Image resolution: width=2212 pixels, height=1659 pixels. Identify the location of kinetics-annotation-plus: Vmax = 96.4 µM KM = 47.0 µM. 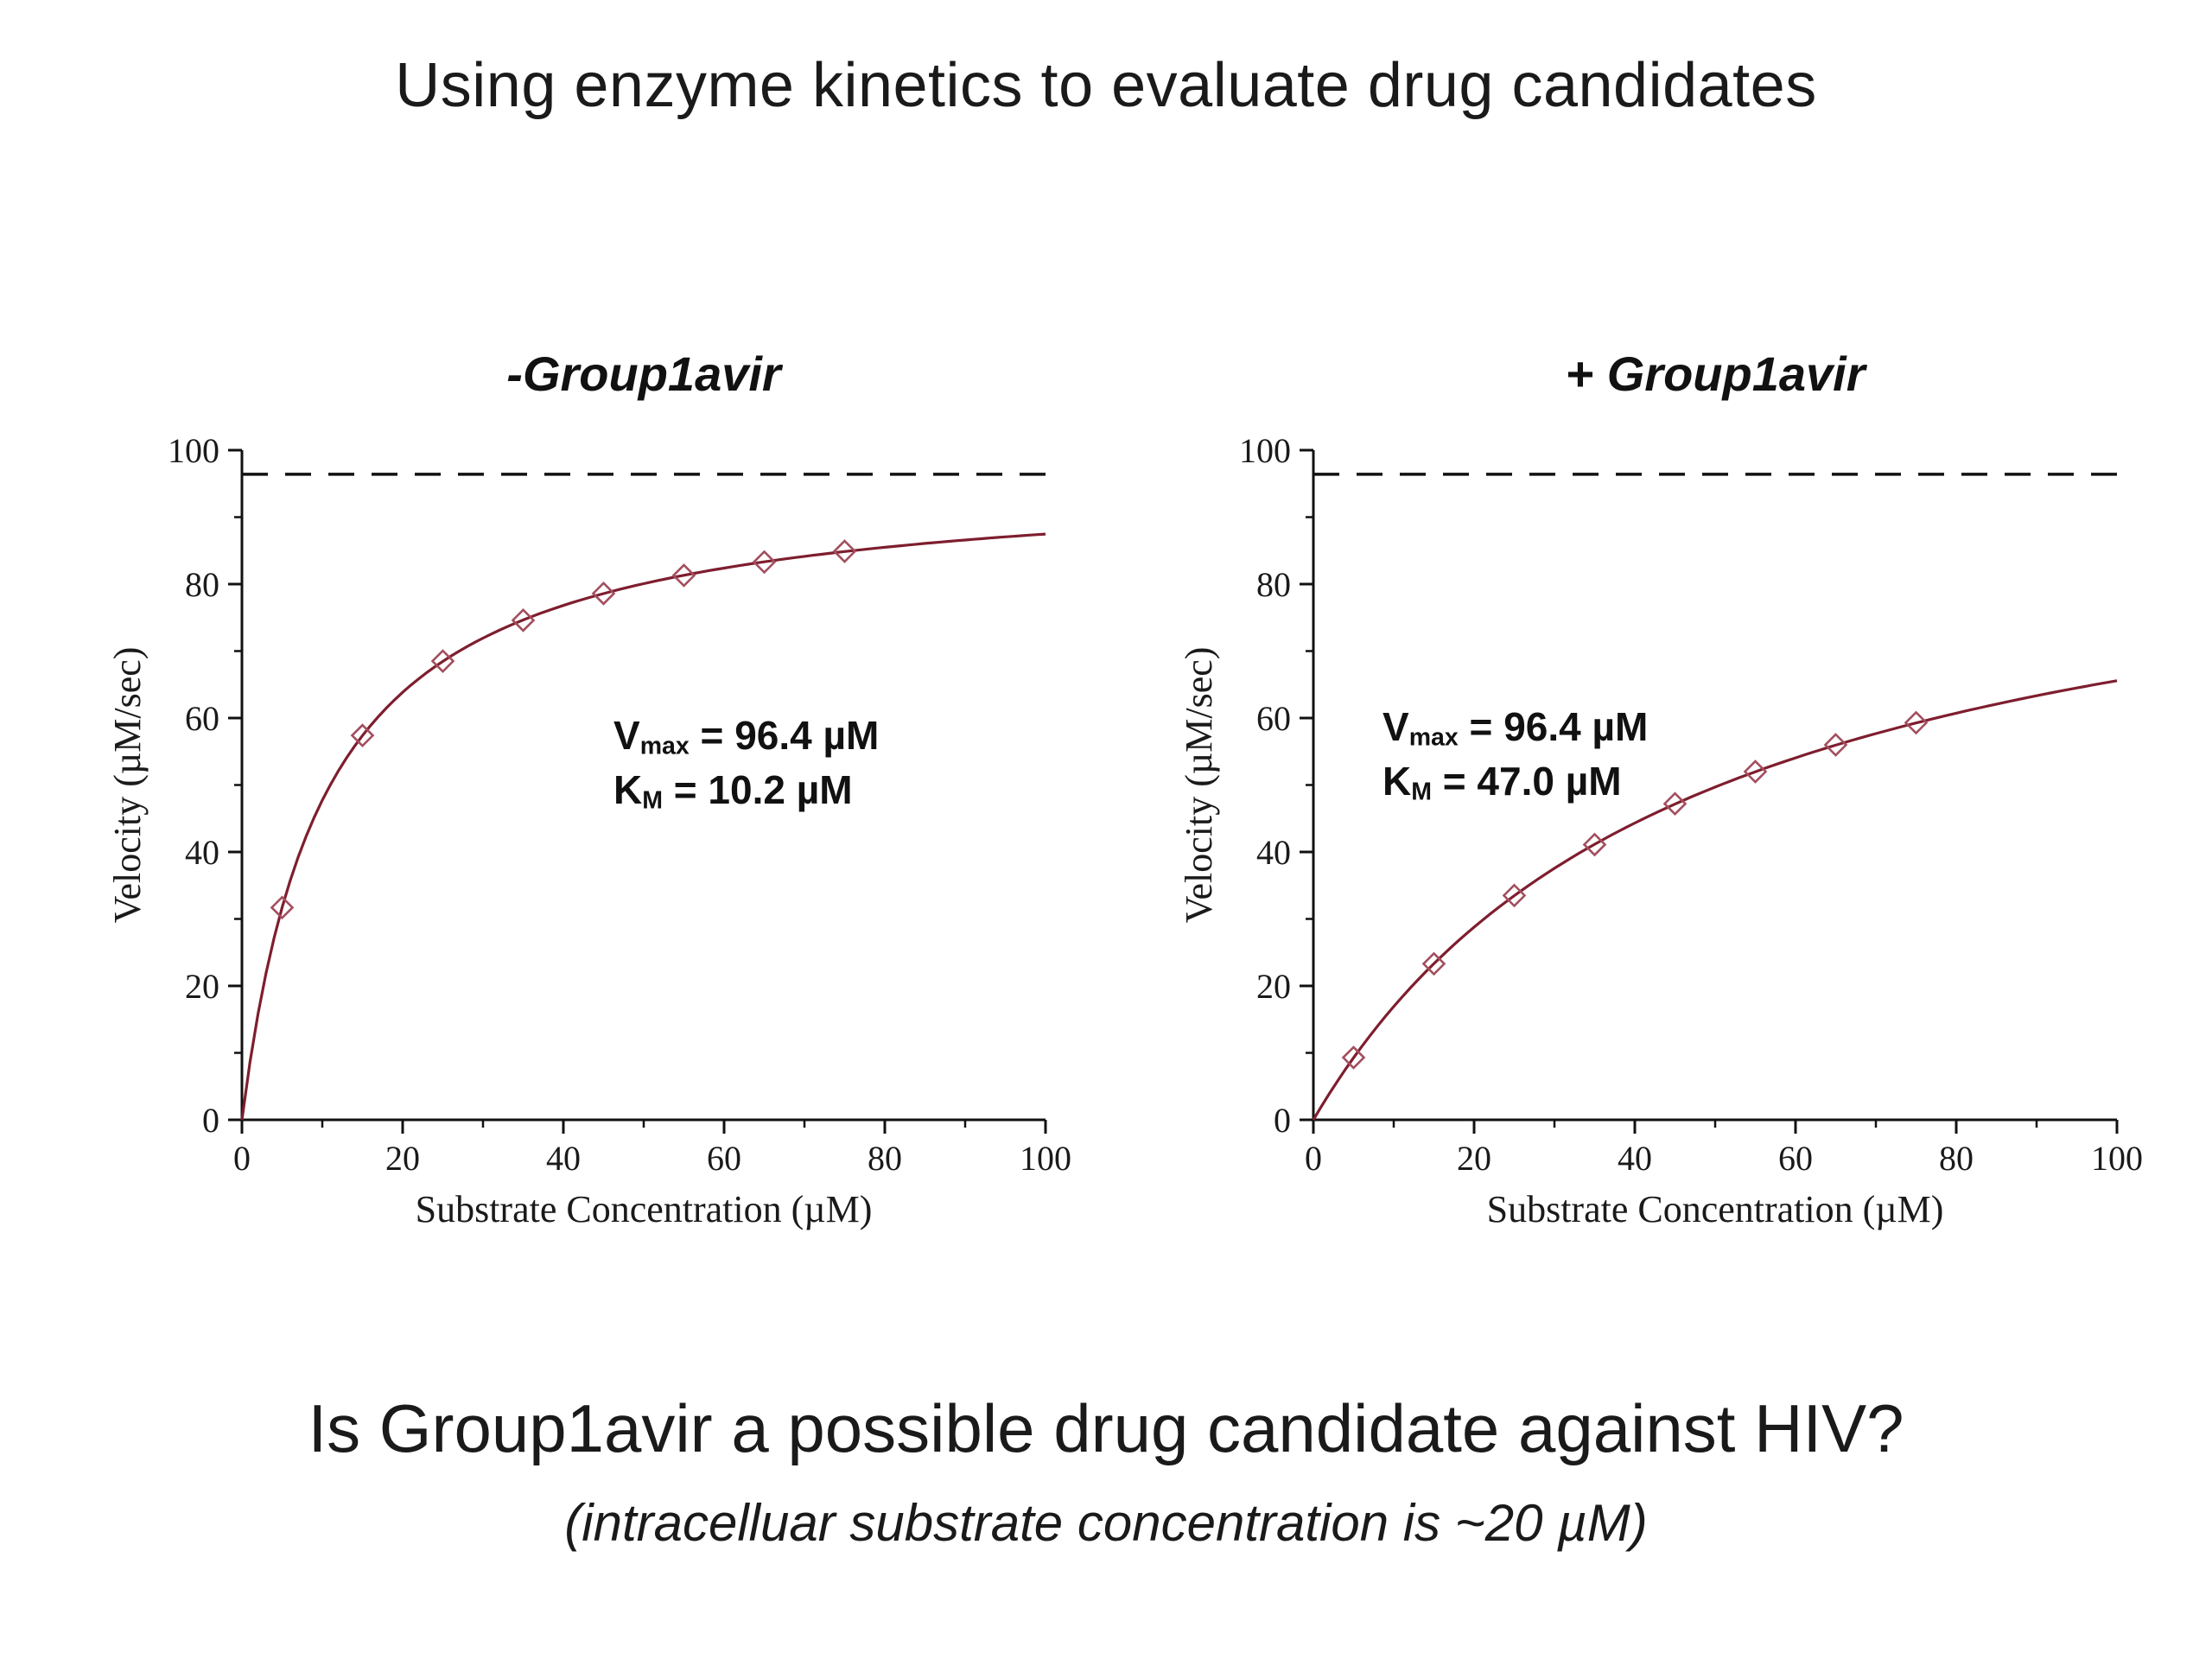
(1515, 754).